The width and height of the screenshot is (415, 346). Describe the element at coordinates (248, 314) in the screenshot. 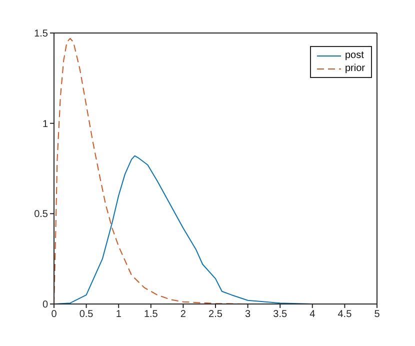

I see `x-tick-label: 3` at that location.